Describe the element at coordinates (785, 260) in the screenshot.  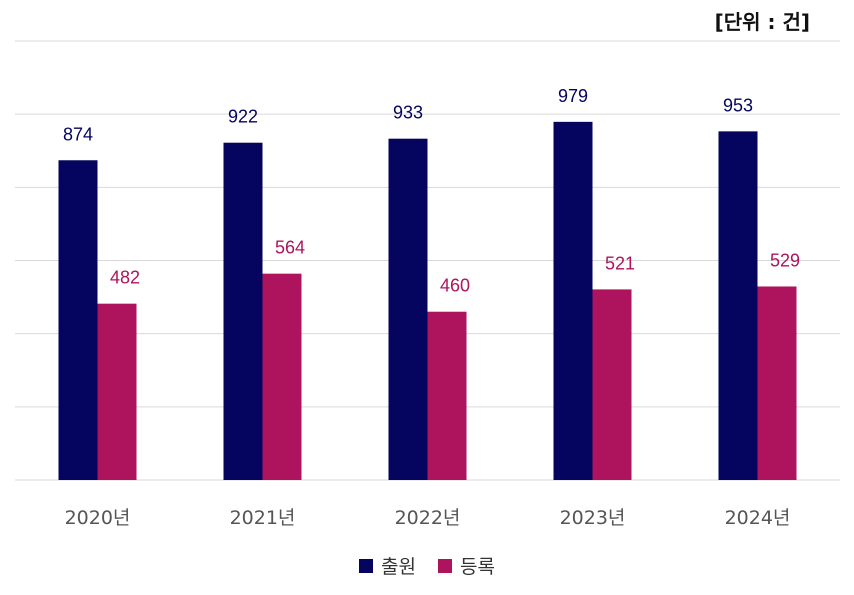
I see `data-label: 529` at that location.